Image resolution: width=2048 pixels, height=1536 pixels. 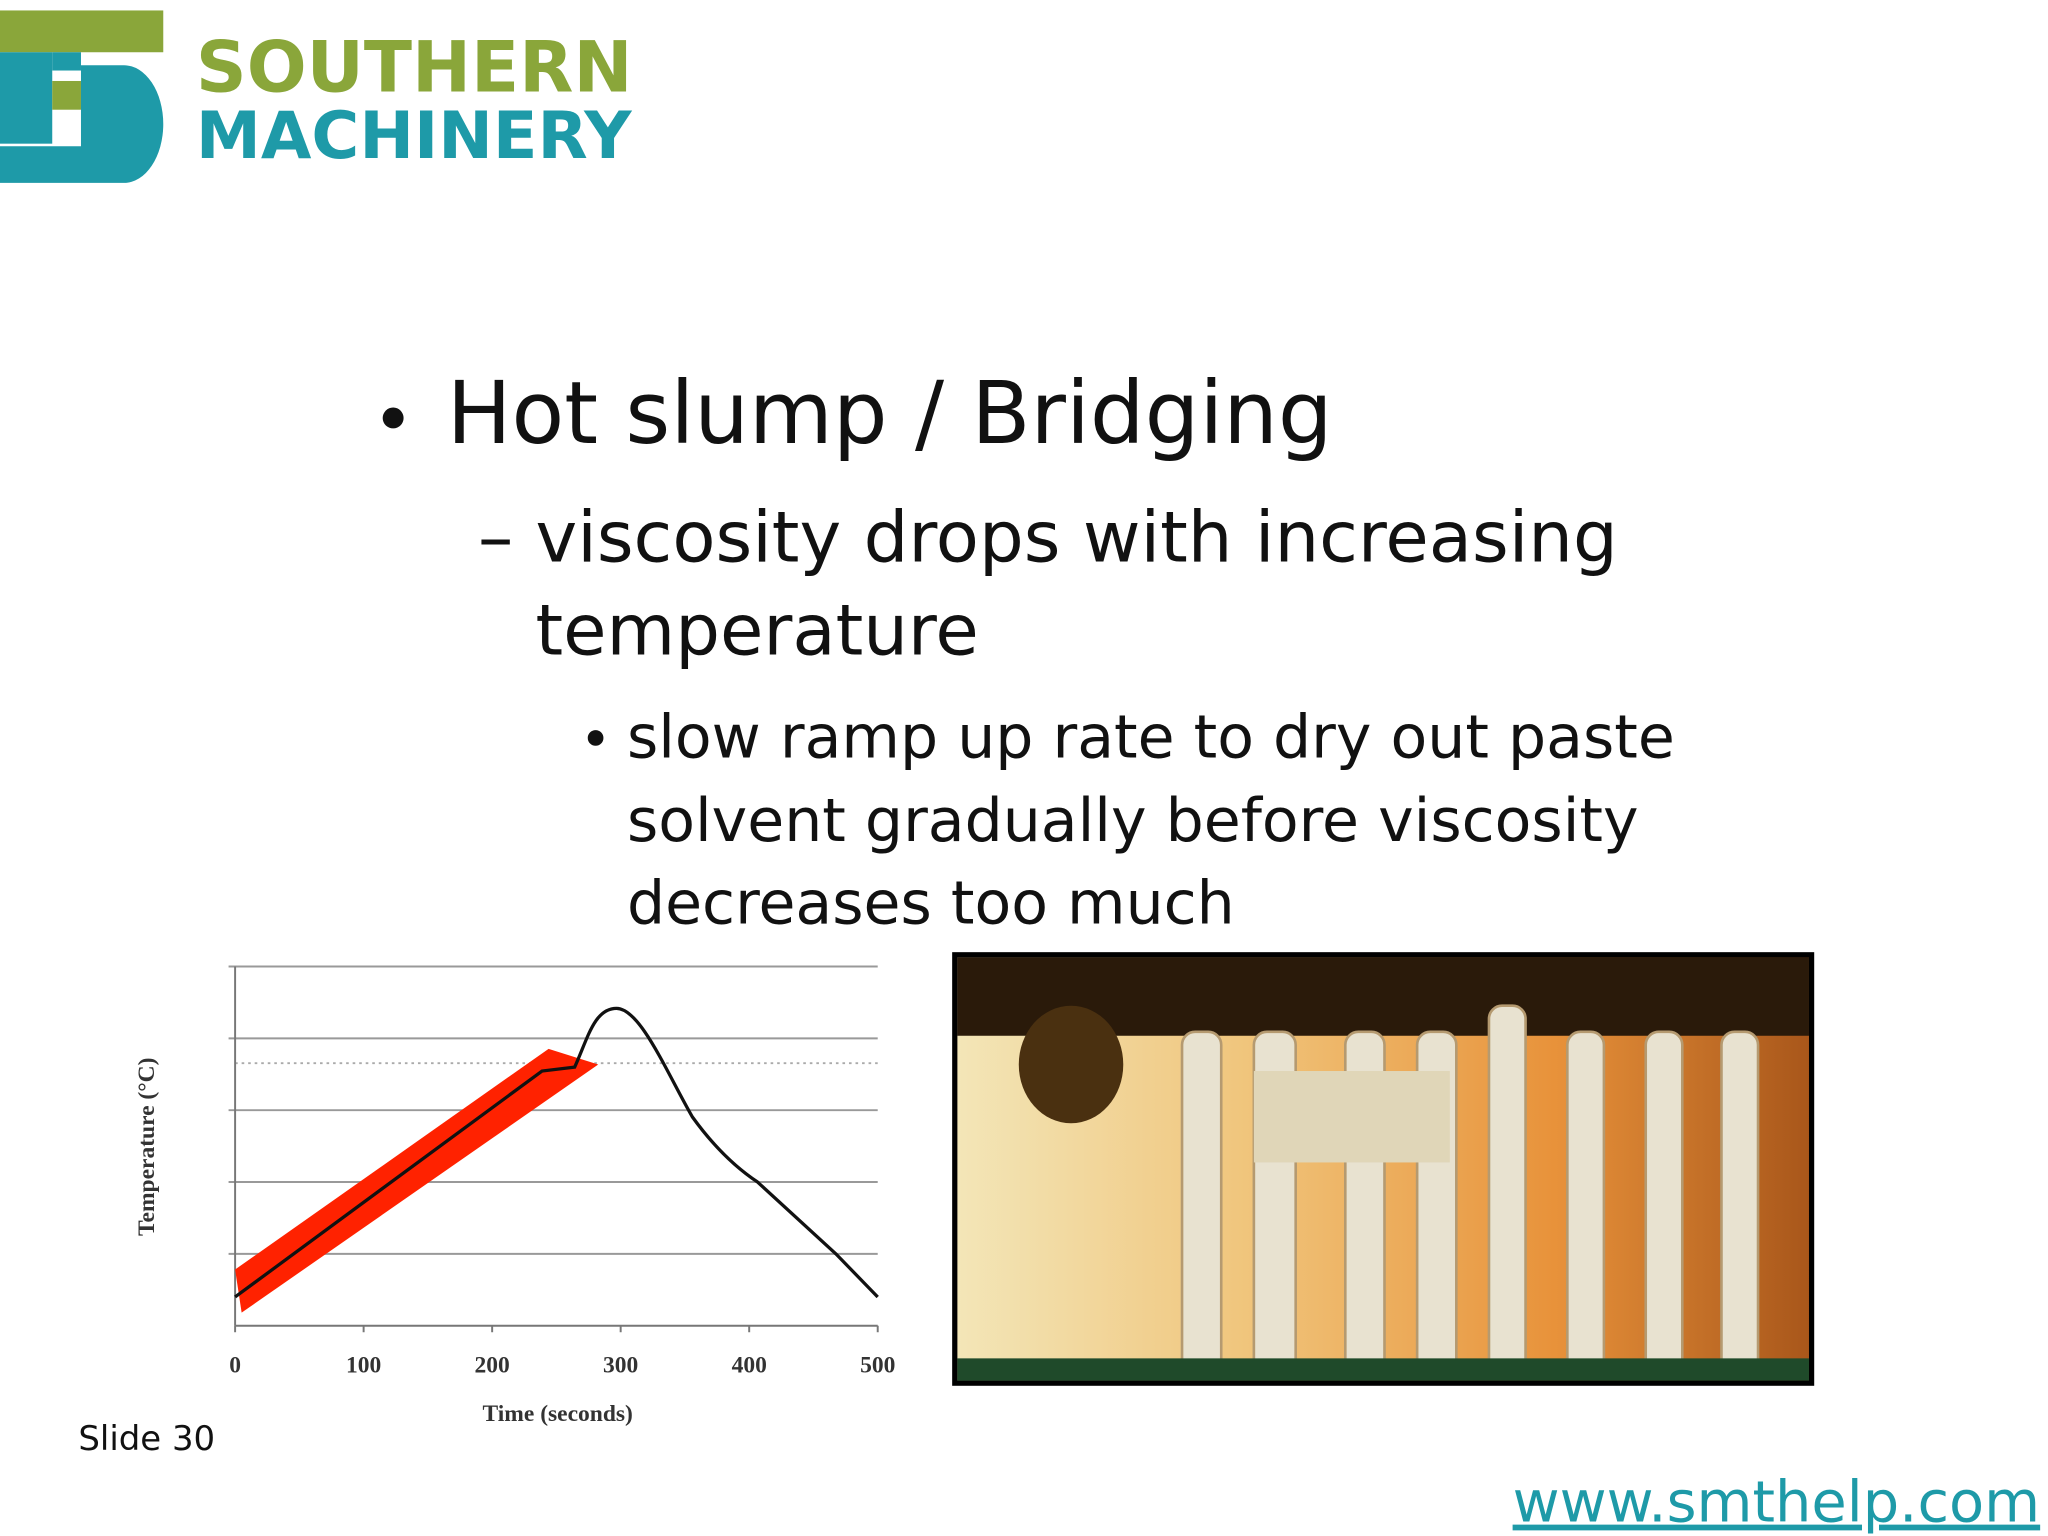 What do you see at coordinates (1151, 738) in the screenshot?
I see `sub-sub-text: slow ramp up rate to dry out paste` at bounding box center [1151, 738].